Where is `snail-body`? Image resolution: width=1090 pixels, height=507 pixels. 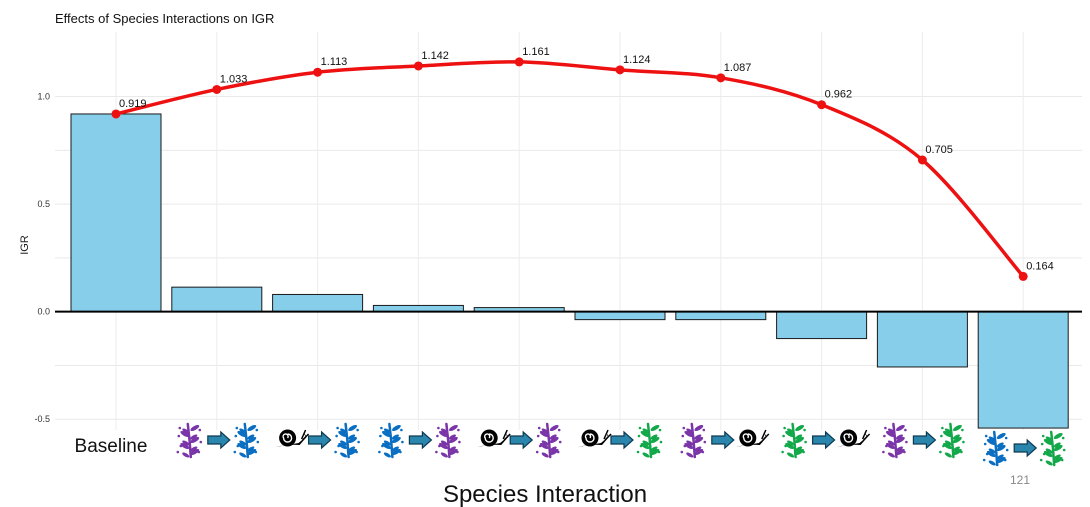 snail-body is located at coordinates (852, 439).